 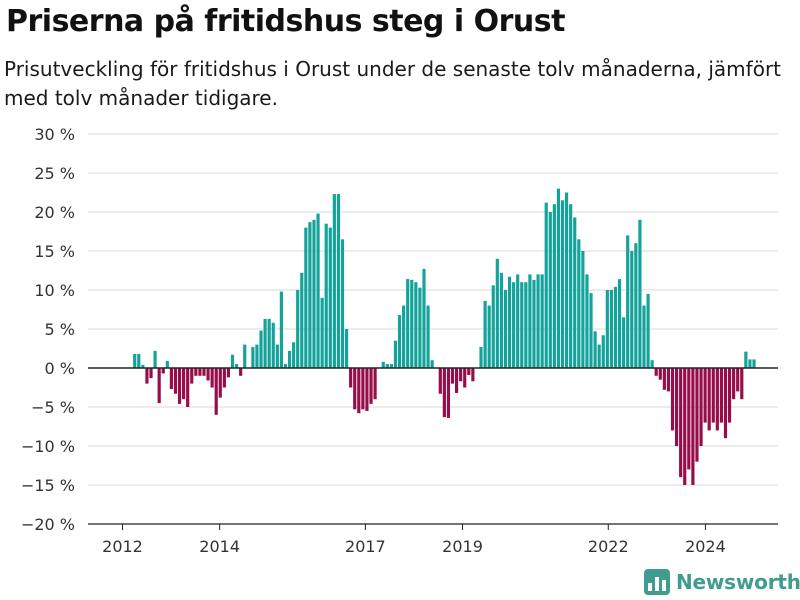 What do you see at coordinates (752, 2) in the screenshot?
I see `annotations: 1 %` at bounding box center [752, 2].